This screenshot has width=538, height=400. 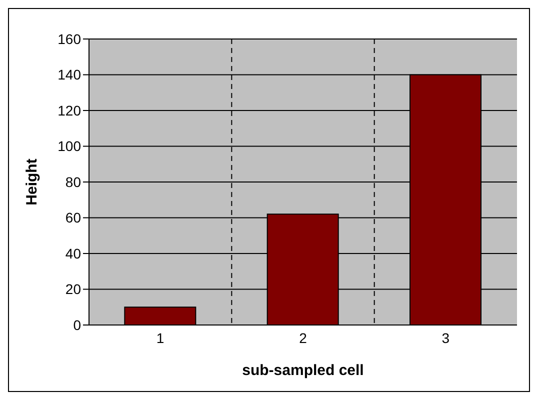 What do you see at coordinates (70, 146) in the screenshot?
I see `y-tick-label: 100` at bounding box center [70, 146].